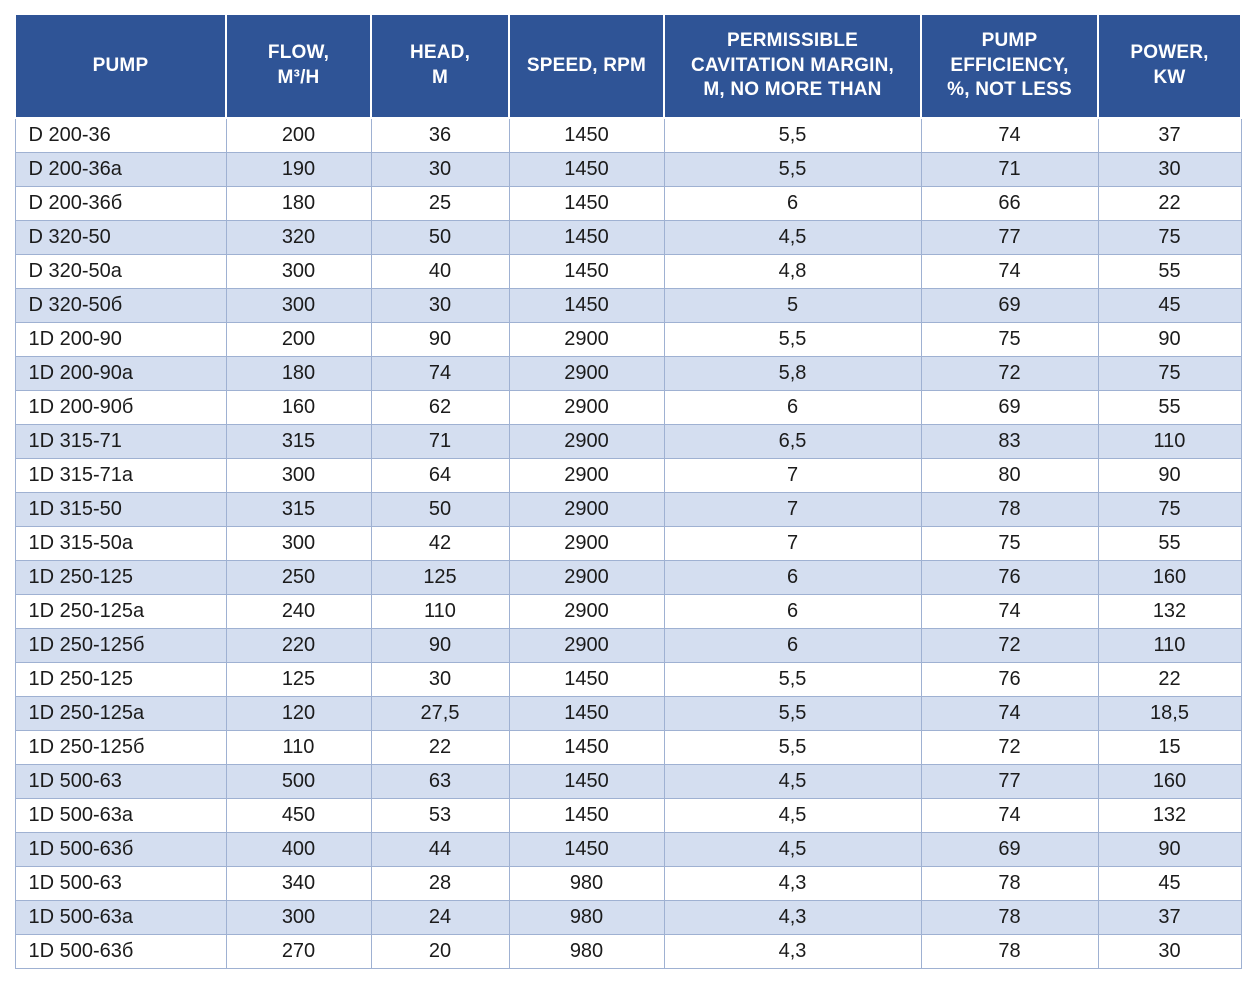 The image size is (1254, 1000). I want to click on cell-pump: 1D 315-50, so click(120, 509).